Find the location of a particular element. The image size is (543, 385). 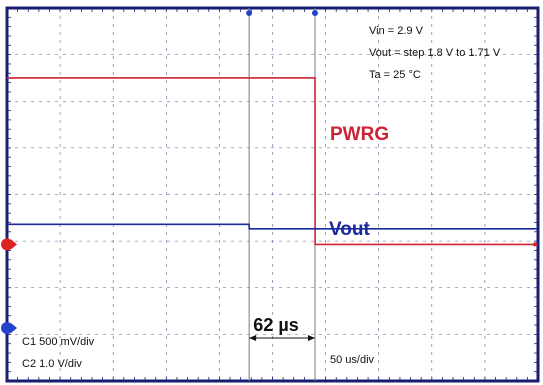

delay-arrow-head-left is located at coordinates (253, 338).